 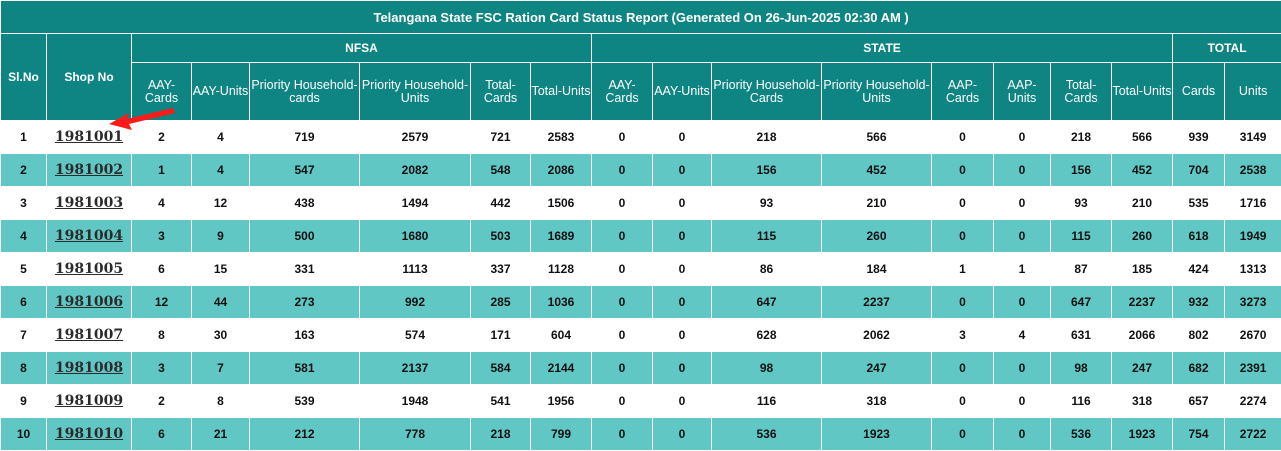 I want to click on cell-slno: 4, so click(x=24, y=236).